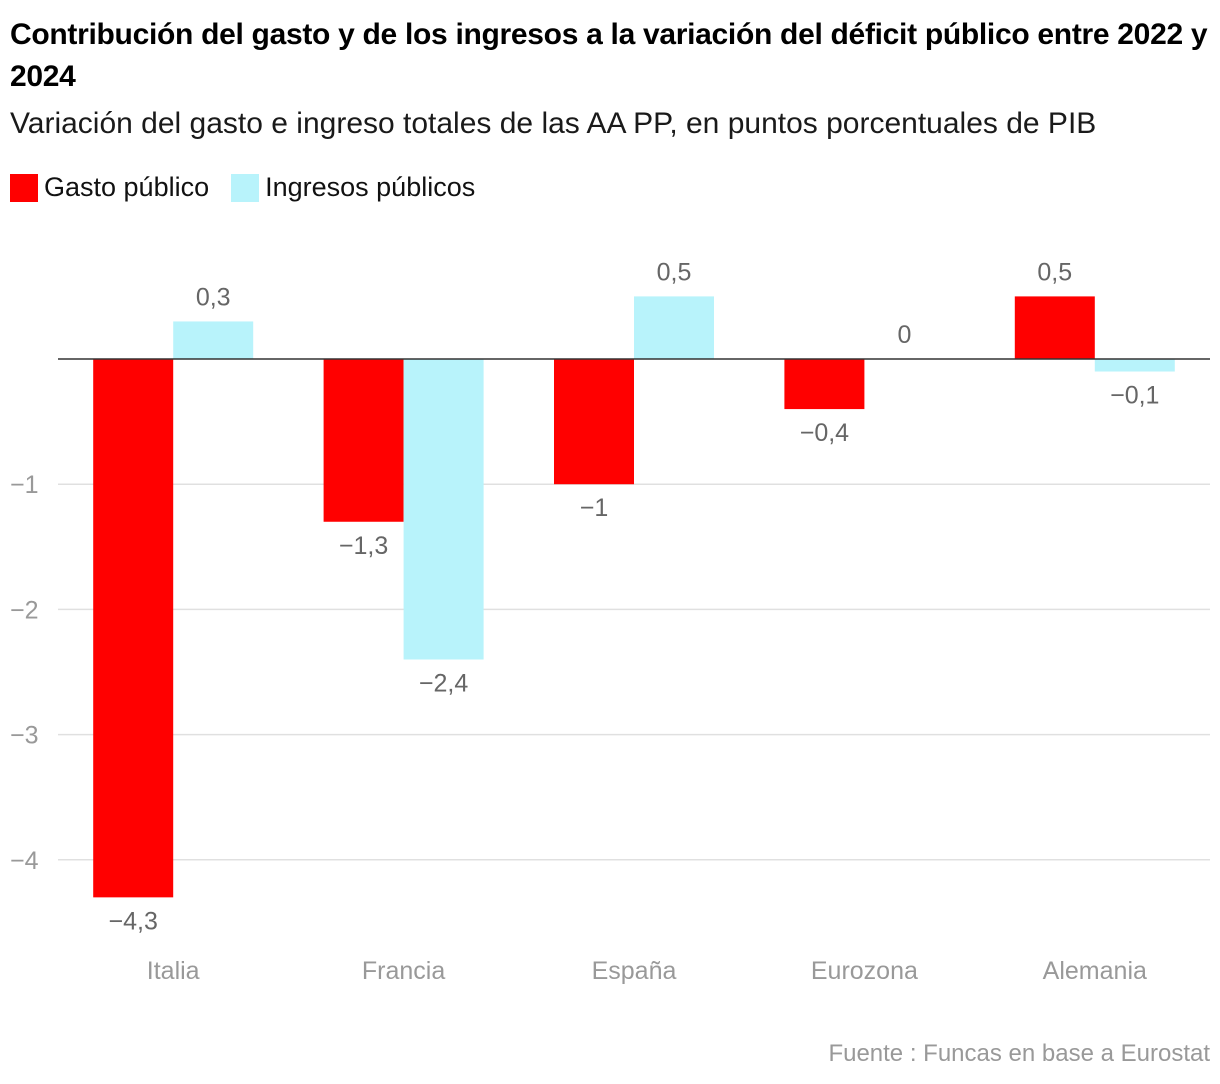 The height and width of the screenshot is (1084, 1220). Describe the element at coordinates (370, 187) in the screenshot. I see `legend-label-ingresos: Ingresos públicos` at that location.